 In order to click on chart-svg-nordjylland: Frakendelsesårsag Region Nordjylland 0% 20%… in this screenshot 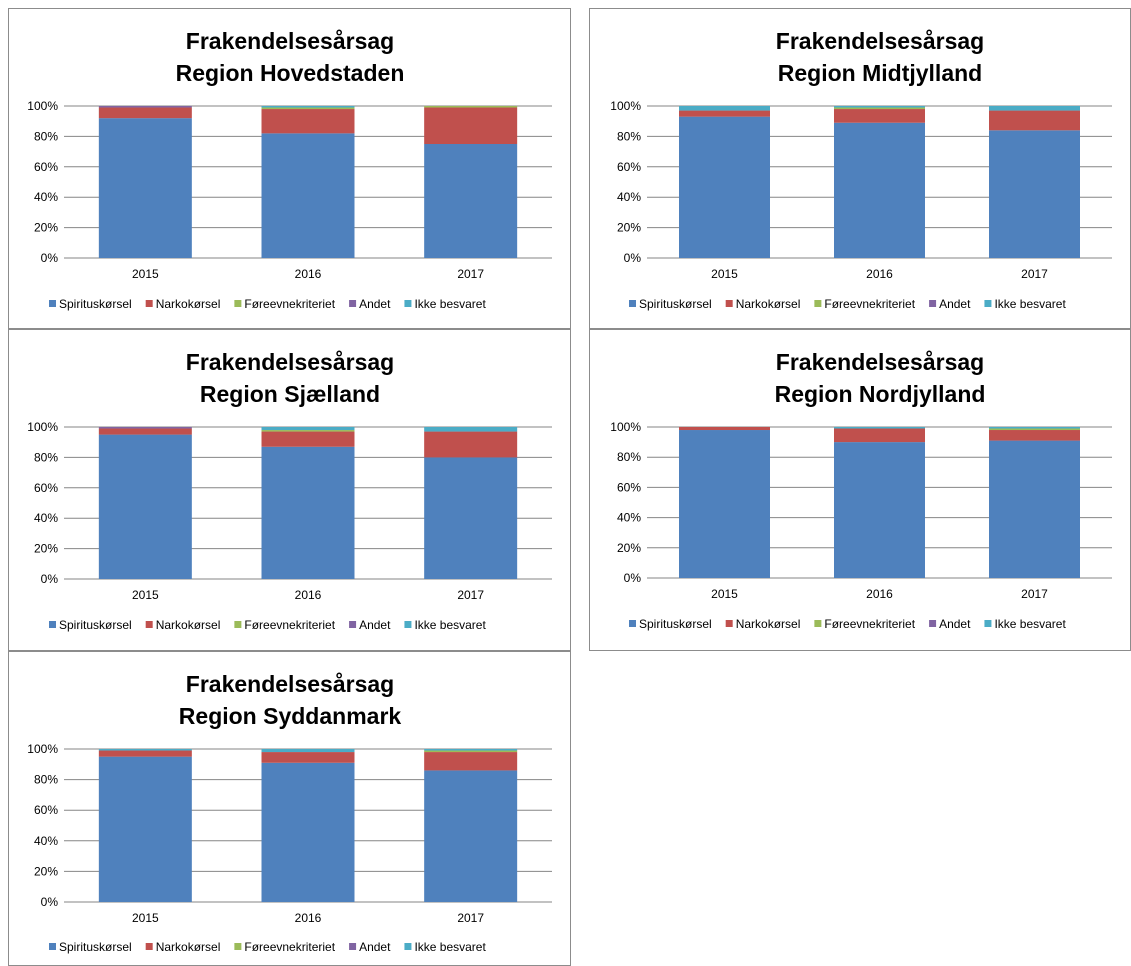, I will do `click(861, 490)`.